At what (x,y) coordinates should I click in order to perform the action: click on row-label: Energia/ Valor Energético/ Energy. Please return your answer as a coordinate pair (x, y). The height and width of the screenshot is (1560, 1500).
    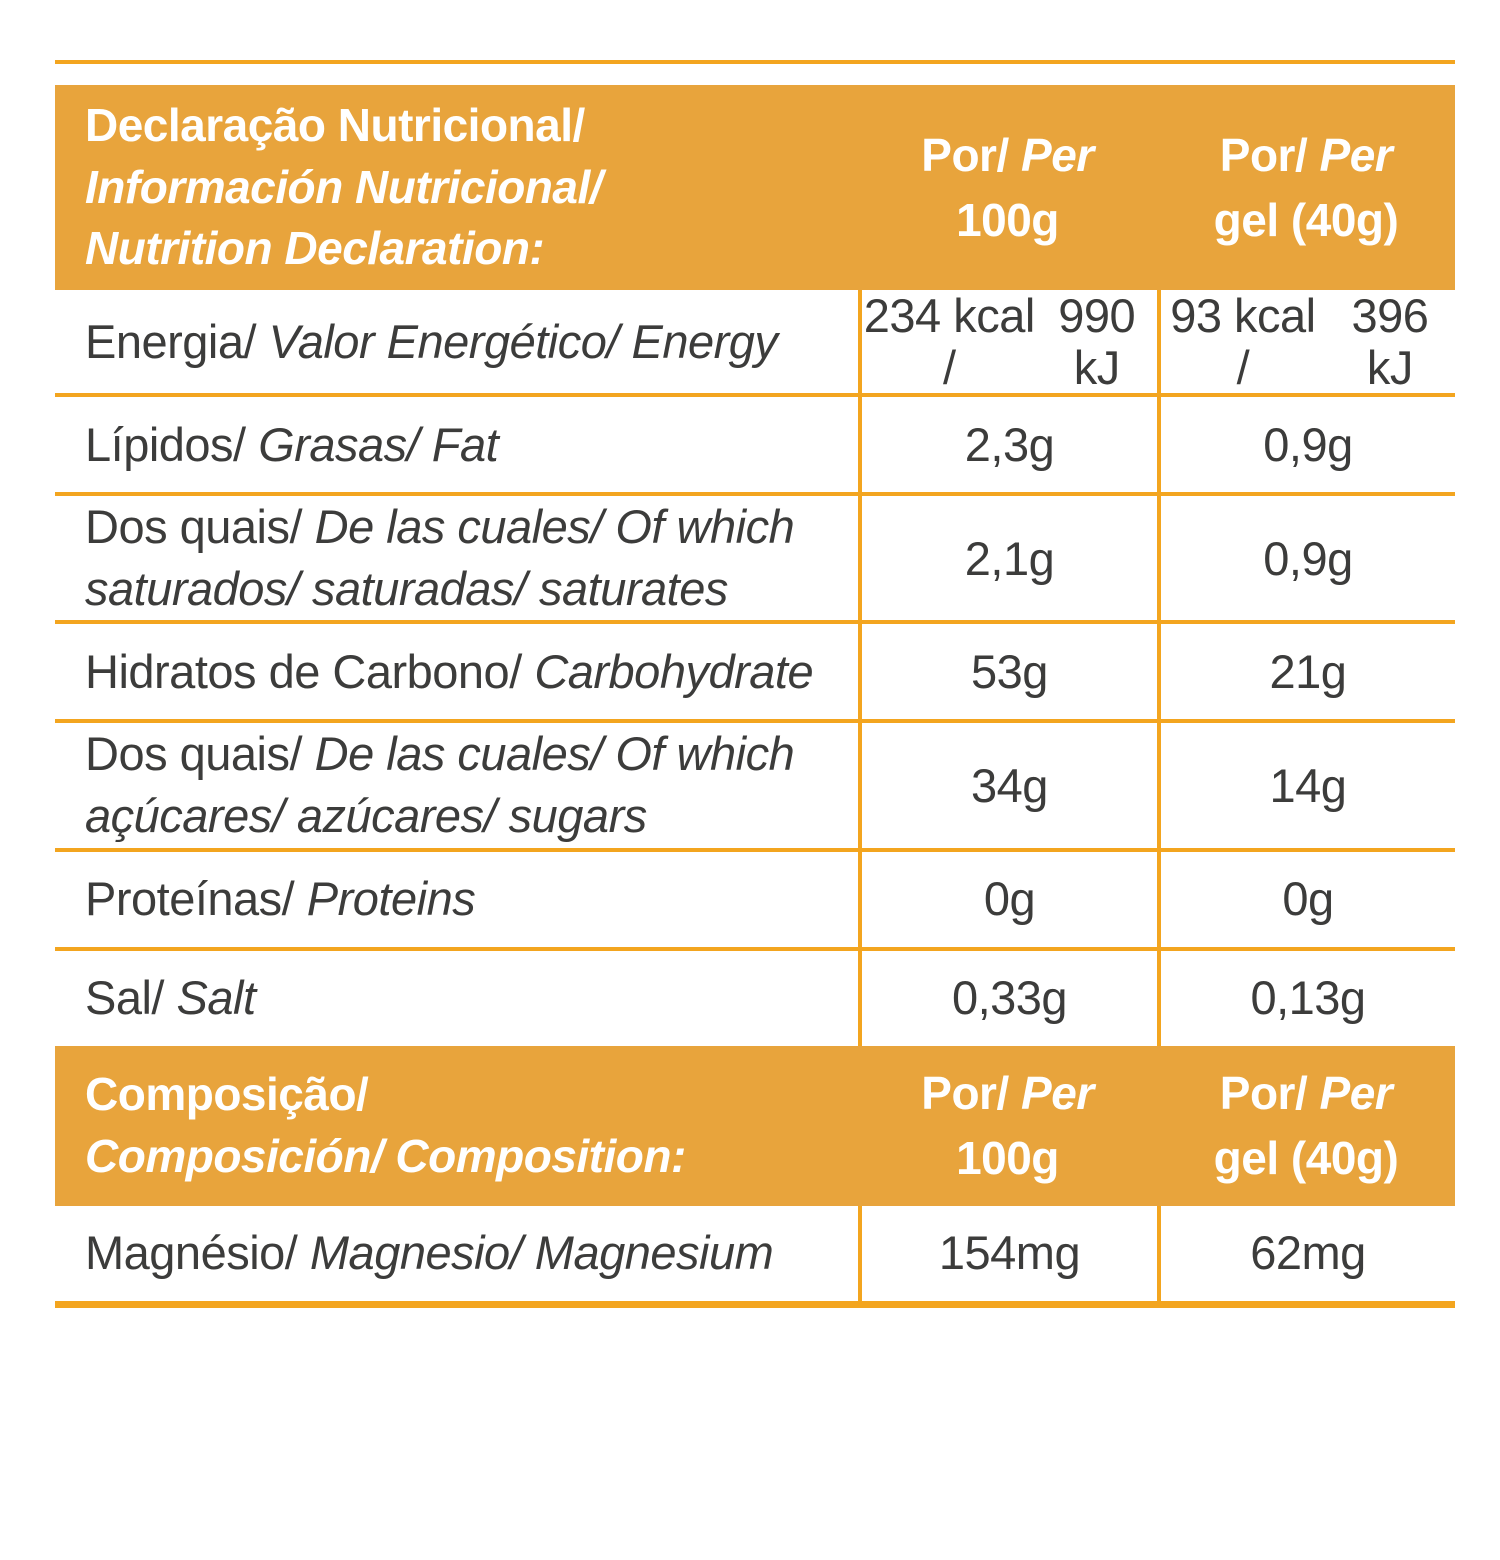
    Looking at the image, I should click on (456, 342).